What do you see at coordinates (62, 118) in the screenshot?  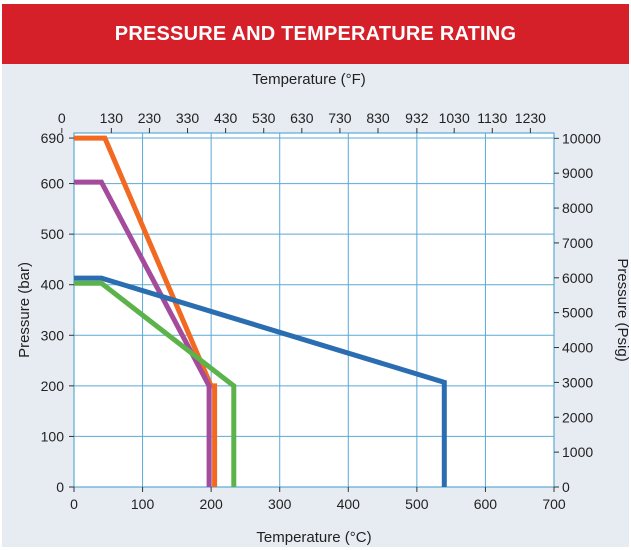 I see `x2-tick-label: 0` at bounding box center [62, 118].